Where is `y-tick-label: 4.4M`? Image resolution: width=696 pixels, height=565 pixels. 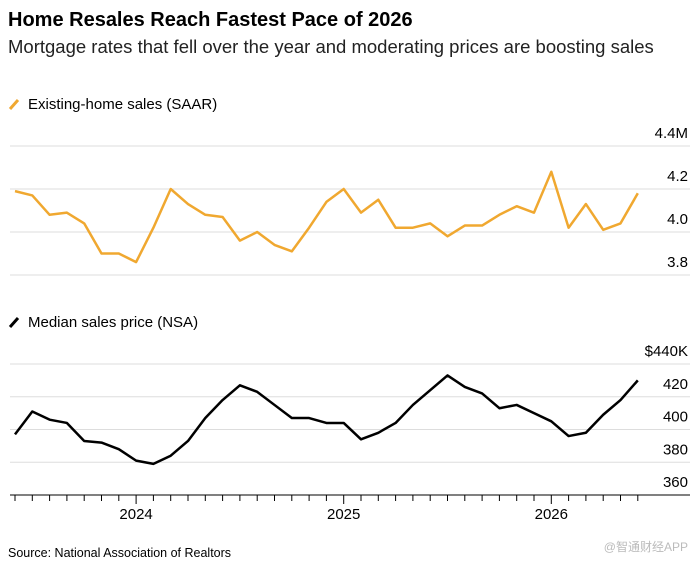 y-tick-label: 4.4M is located at coordinates (671, 133).